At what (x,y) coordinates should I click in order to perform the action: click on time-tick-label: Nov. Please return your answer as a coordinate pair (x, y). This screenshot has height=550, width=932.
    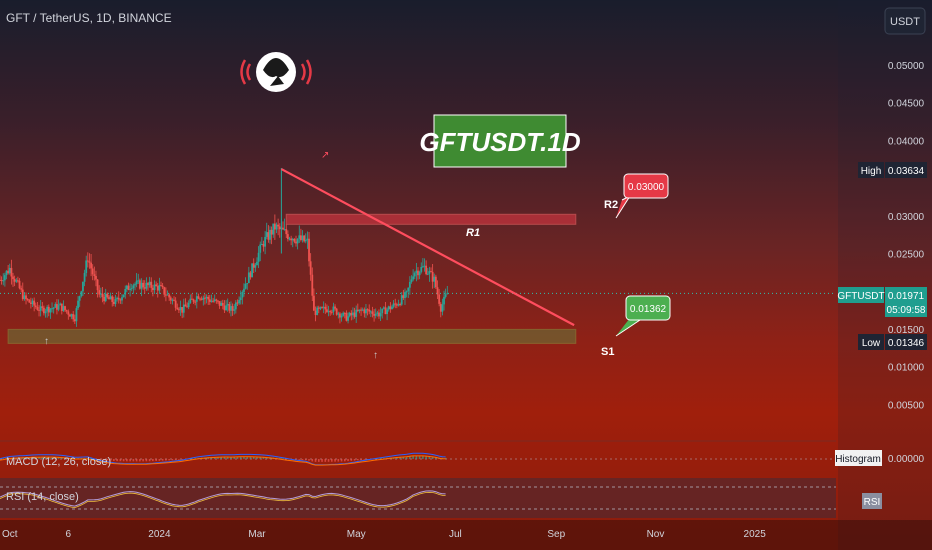
    Looking at the image, I should click on (656, 534).